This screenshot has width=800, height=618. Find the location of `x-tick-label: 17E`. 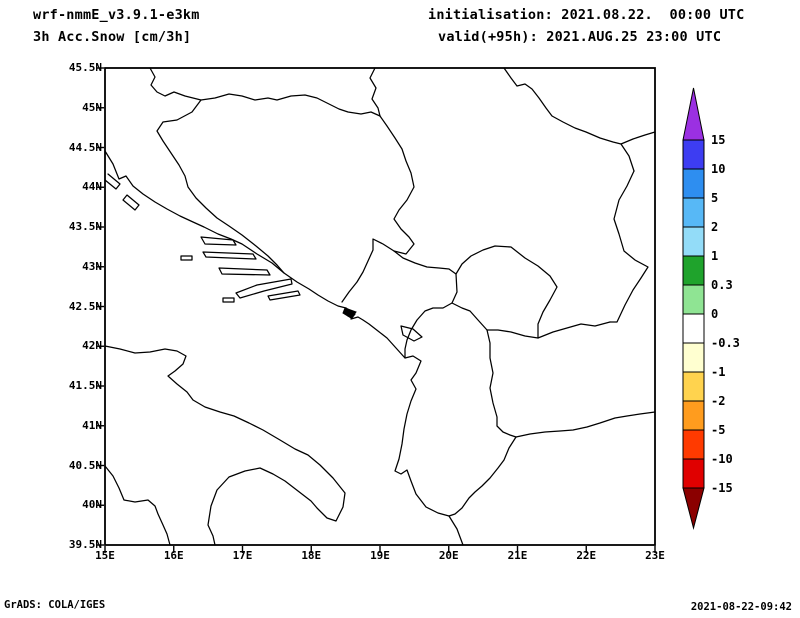

x-tick-label: 17E is located at coordinates (242, 555).